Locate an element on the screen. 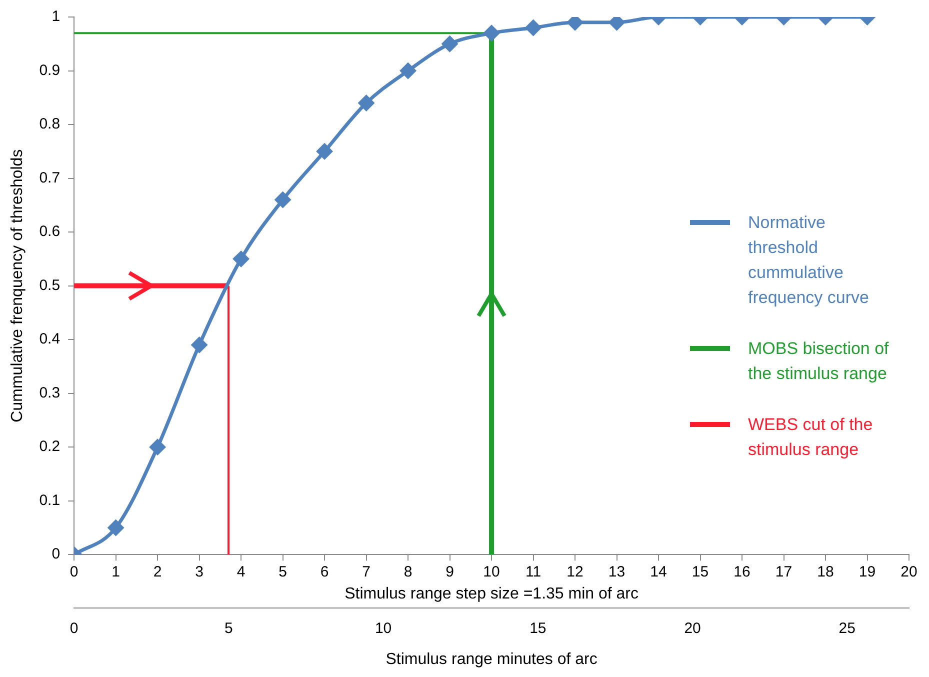 This screenshot has height=677, width=929. legend-label: WEBS cut of the stimulus range is located at coordinates (811, 437).